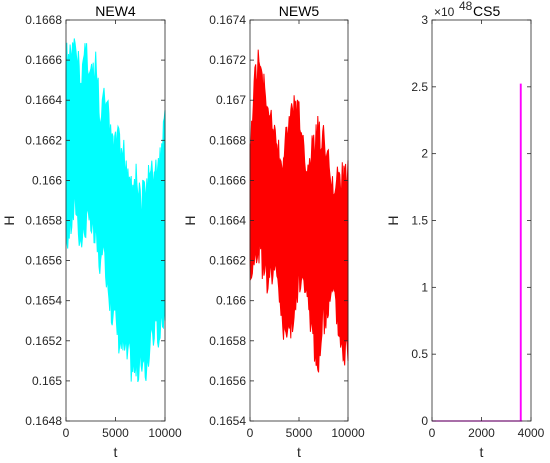  I want to click on y-tick-label: 2, so click(424, 154).